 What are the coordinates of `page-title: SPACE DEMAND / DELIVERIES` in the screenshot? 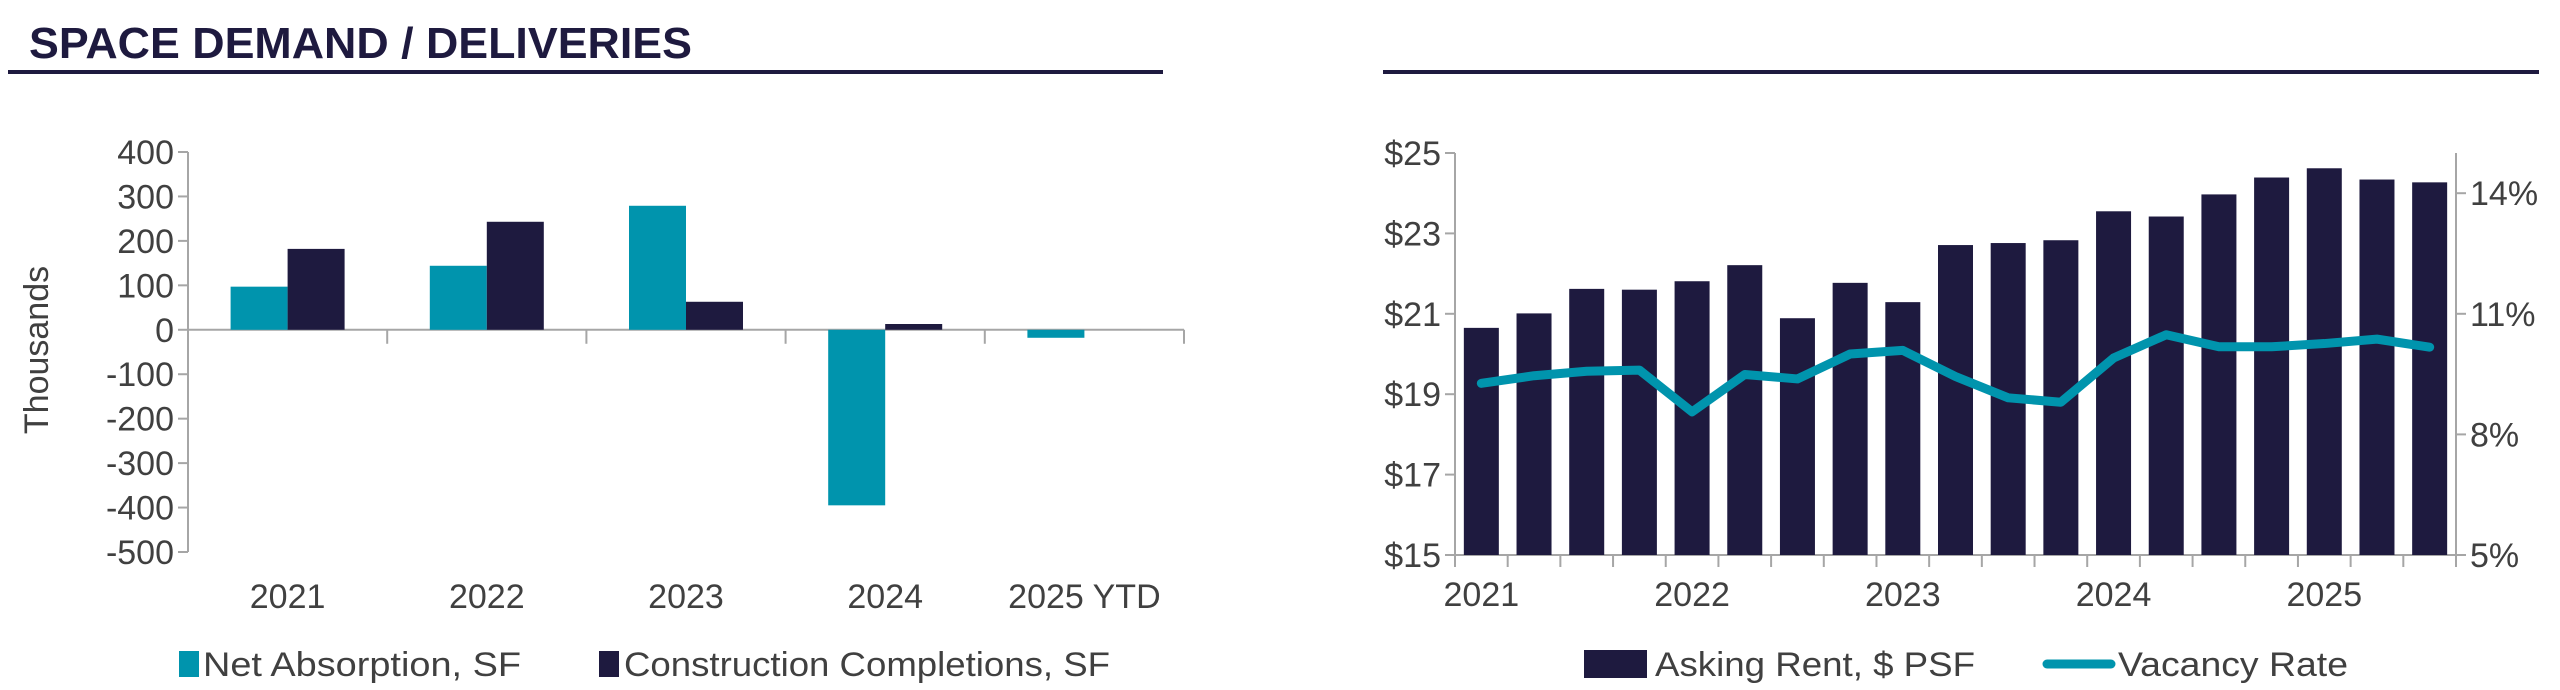 It's located at (360, 43).